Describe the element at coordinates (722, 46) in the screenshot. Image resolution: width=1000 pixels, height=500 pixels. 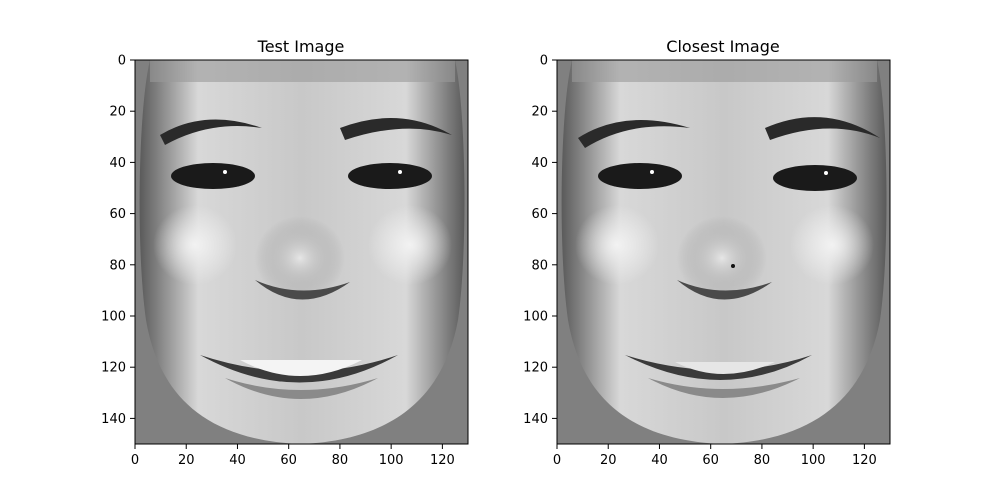
I see `panel-title: Closest Image` at that location.